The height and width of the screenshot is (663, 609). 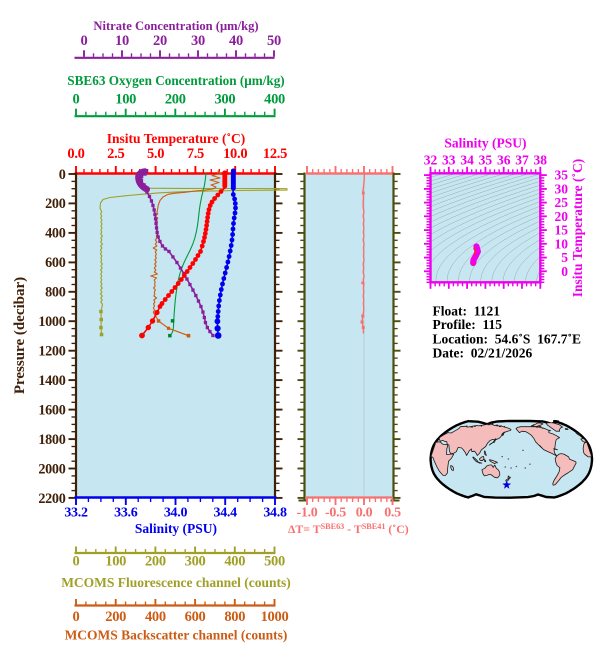 What do you see at coordinates (431, 160) in the screenshot?
I see `svg-text: 32` at bounding box center [431, 160].